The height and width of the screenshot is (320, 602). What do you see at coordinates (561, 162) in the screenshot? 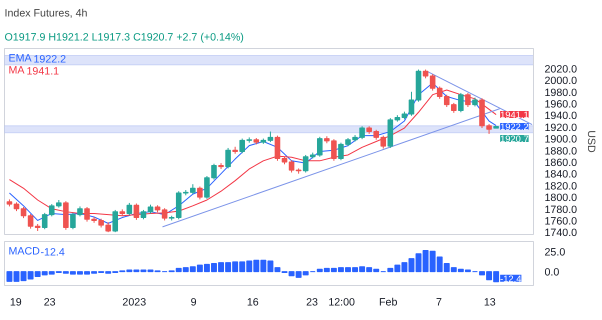
I see `y-tick-label: 1860.0` at bounding box center [561, 162].